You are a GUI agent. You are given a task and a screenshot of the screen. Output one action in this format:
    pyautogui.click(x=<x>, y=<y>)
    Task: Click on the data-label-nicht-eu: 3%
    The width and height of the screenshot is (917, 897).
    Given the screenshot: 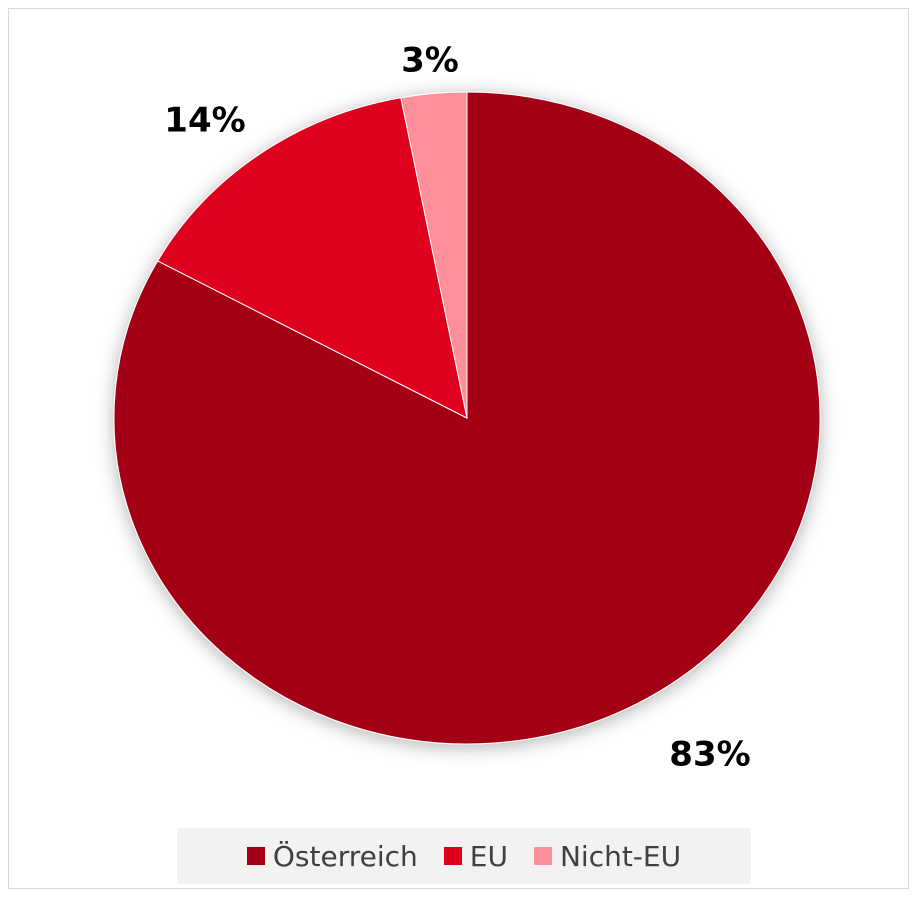 What is the action you would take?
    pyautogui.click(x=430, y=61)
    